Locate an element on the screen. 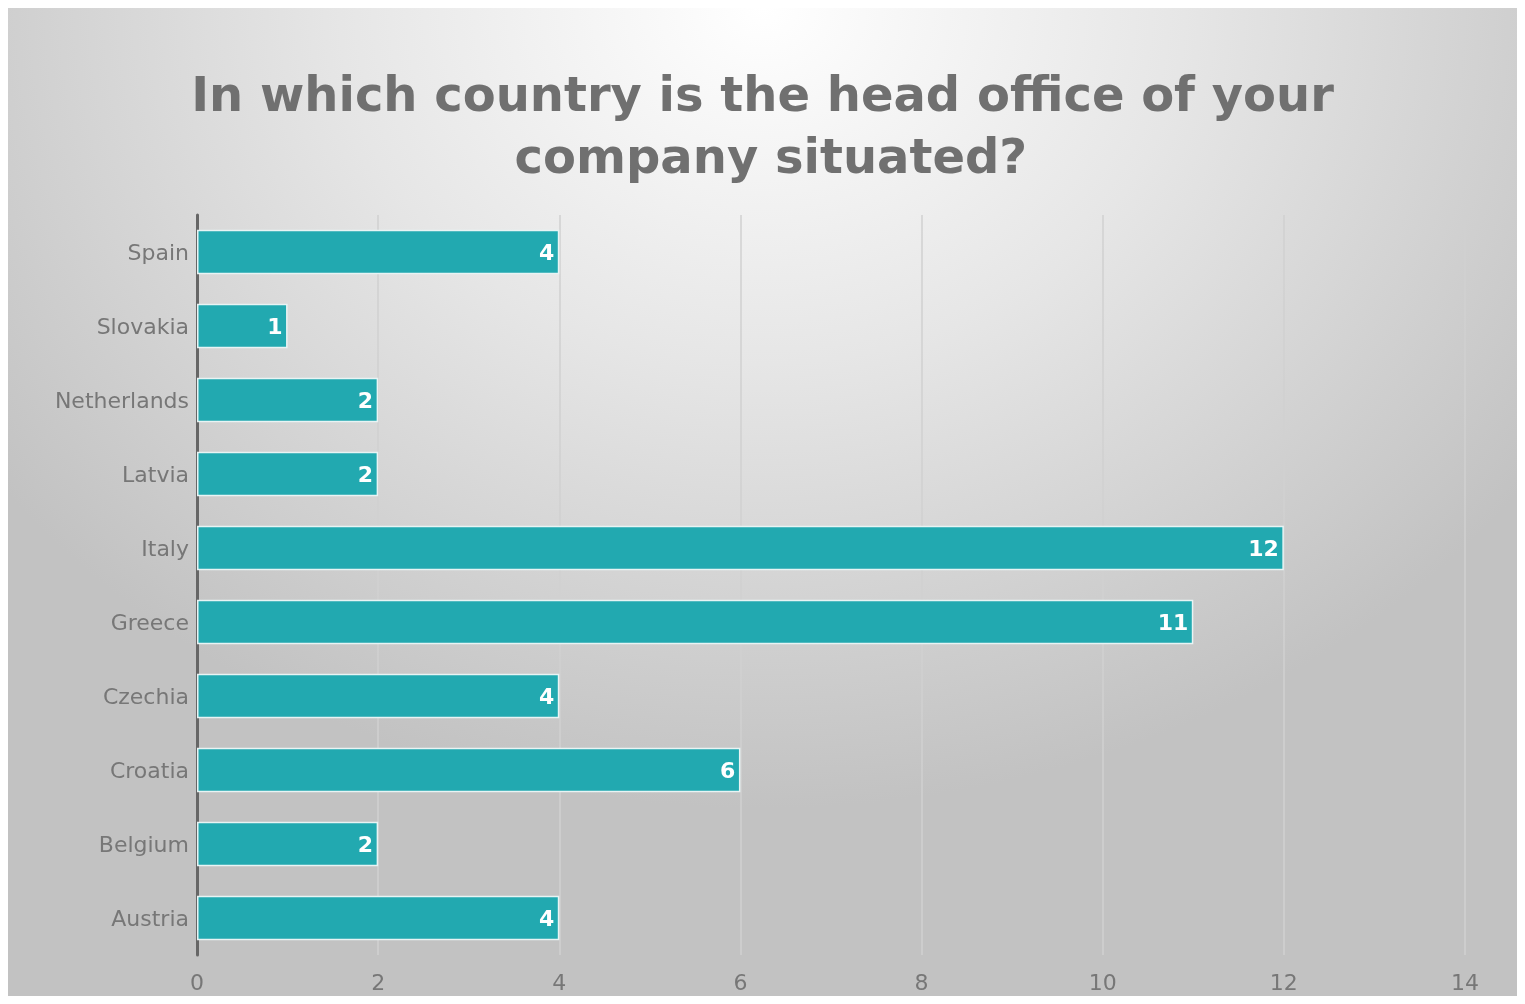  chart-title: In which country is the head office of your company situated? is located at coordinates (763, 125).